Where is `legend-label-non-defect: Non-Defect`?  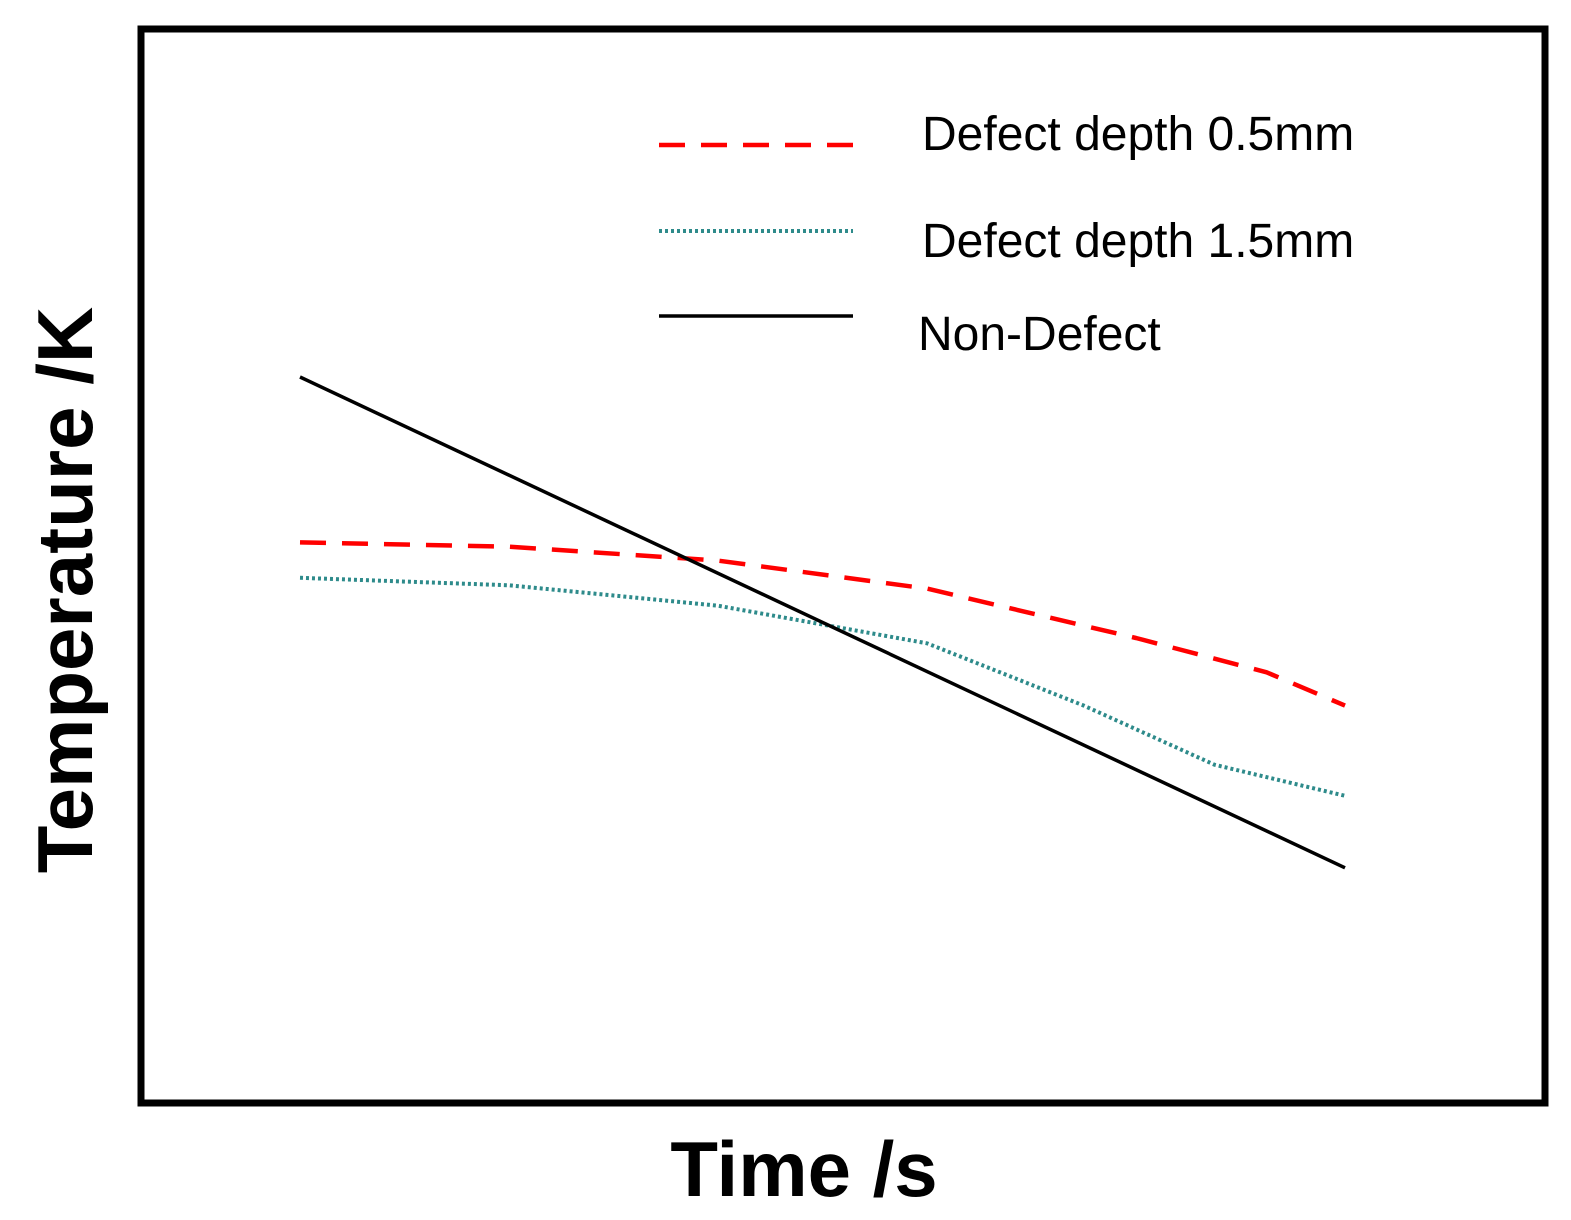 legend-label-non-defect: Non-Defect is located at coordinates (1039, 334).